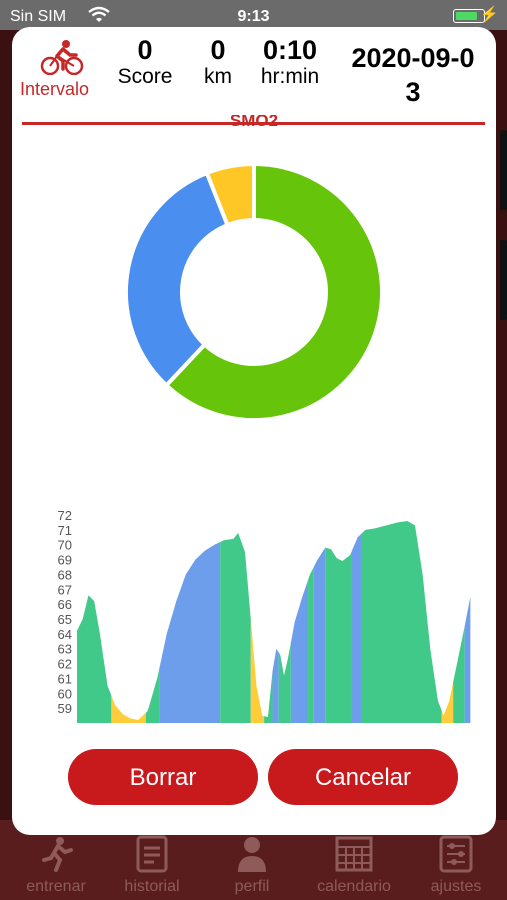 The width and height of the screenshot is (507, 900). Describe the element at coordinates (253, 123) in the screenshot. I see `header-divider` at that location.